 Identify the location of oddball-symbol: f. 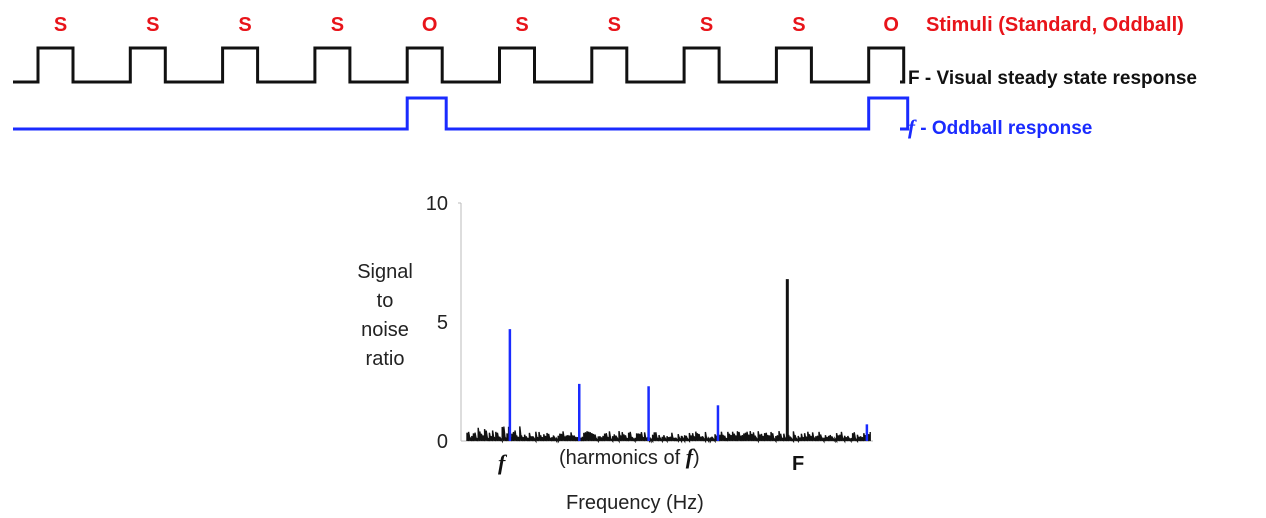
(912, 127).